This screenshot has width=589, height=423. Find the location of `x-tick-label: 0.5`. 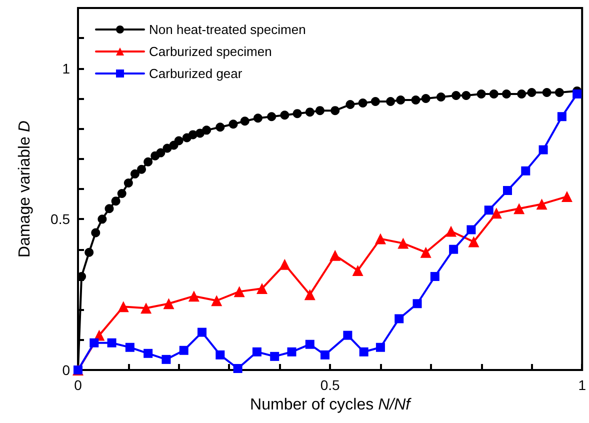

x-tick-label: 0.5 is located at coordinates (330, 385).